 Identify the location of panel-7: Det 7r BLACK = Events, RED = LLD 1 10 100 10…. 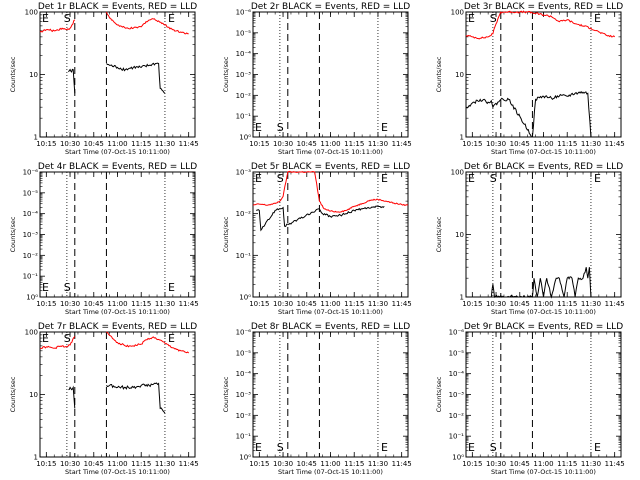
(104, 399).